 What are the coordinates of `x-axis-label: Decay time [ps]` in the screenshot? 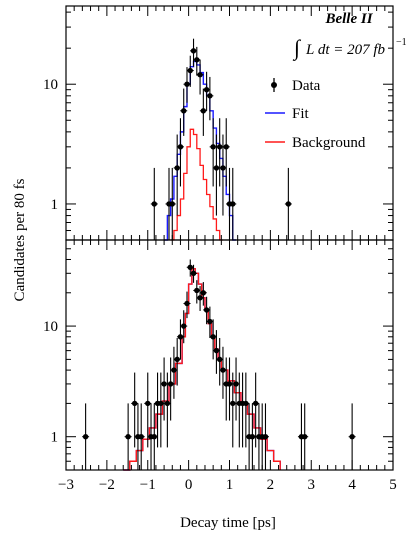 It's located at (228, 523).